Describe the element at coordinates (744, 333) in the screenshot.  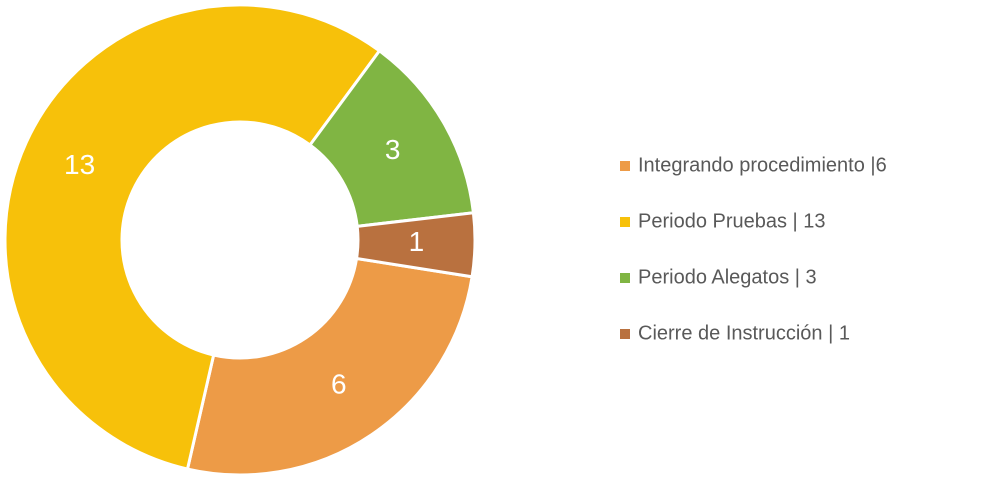
I see `legend-text: Cierre de Instrucción | 1` at that location.